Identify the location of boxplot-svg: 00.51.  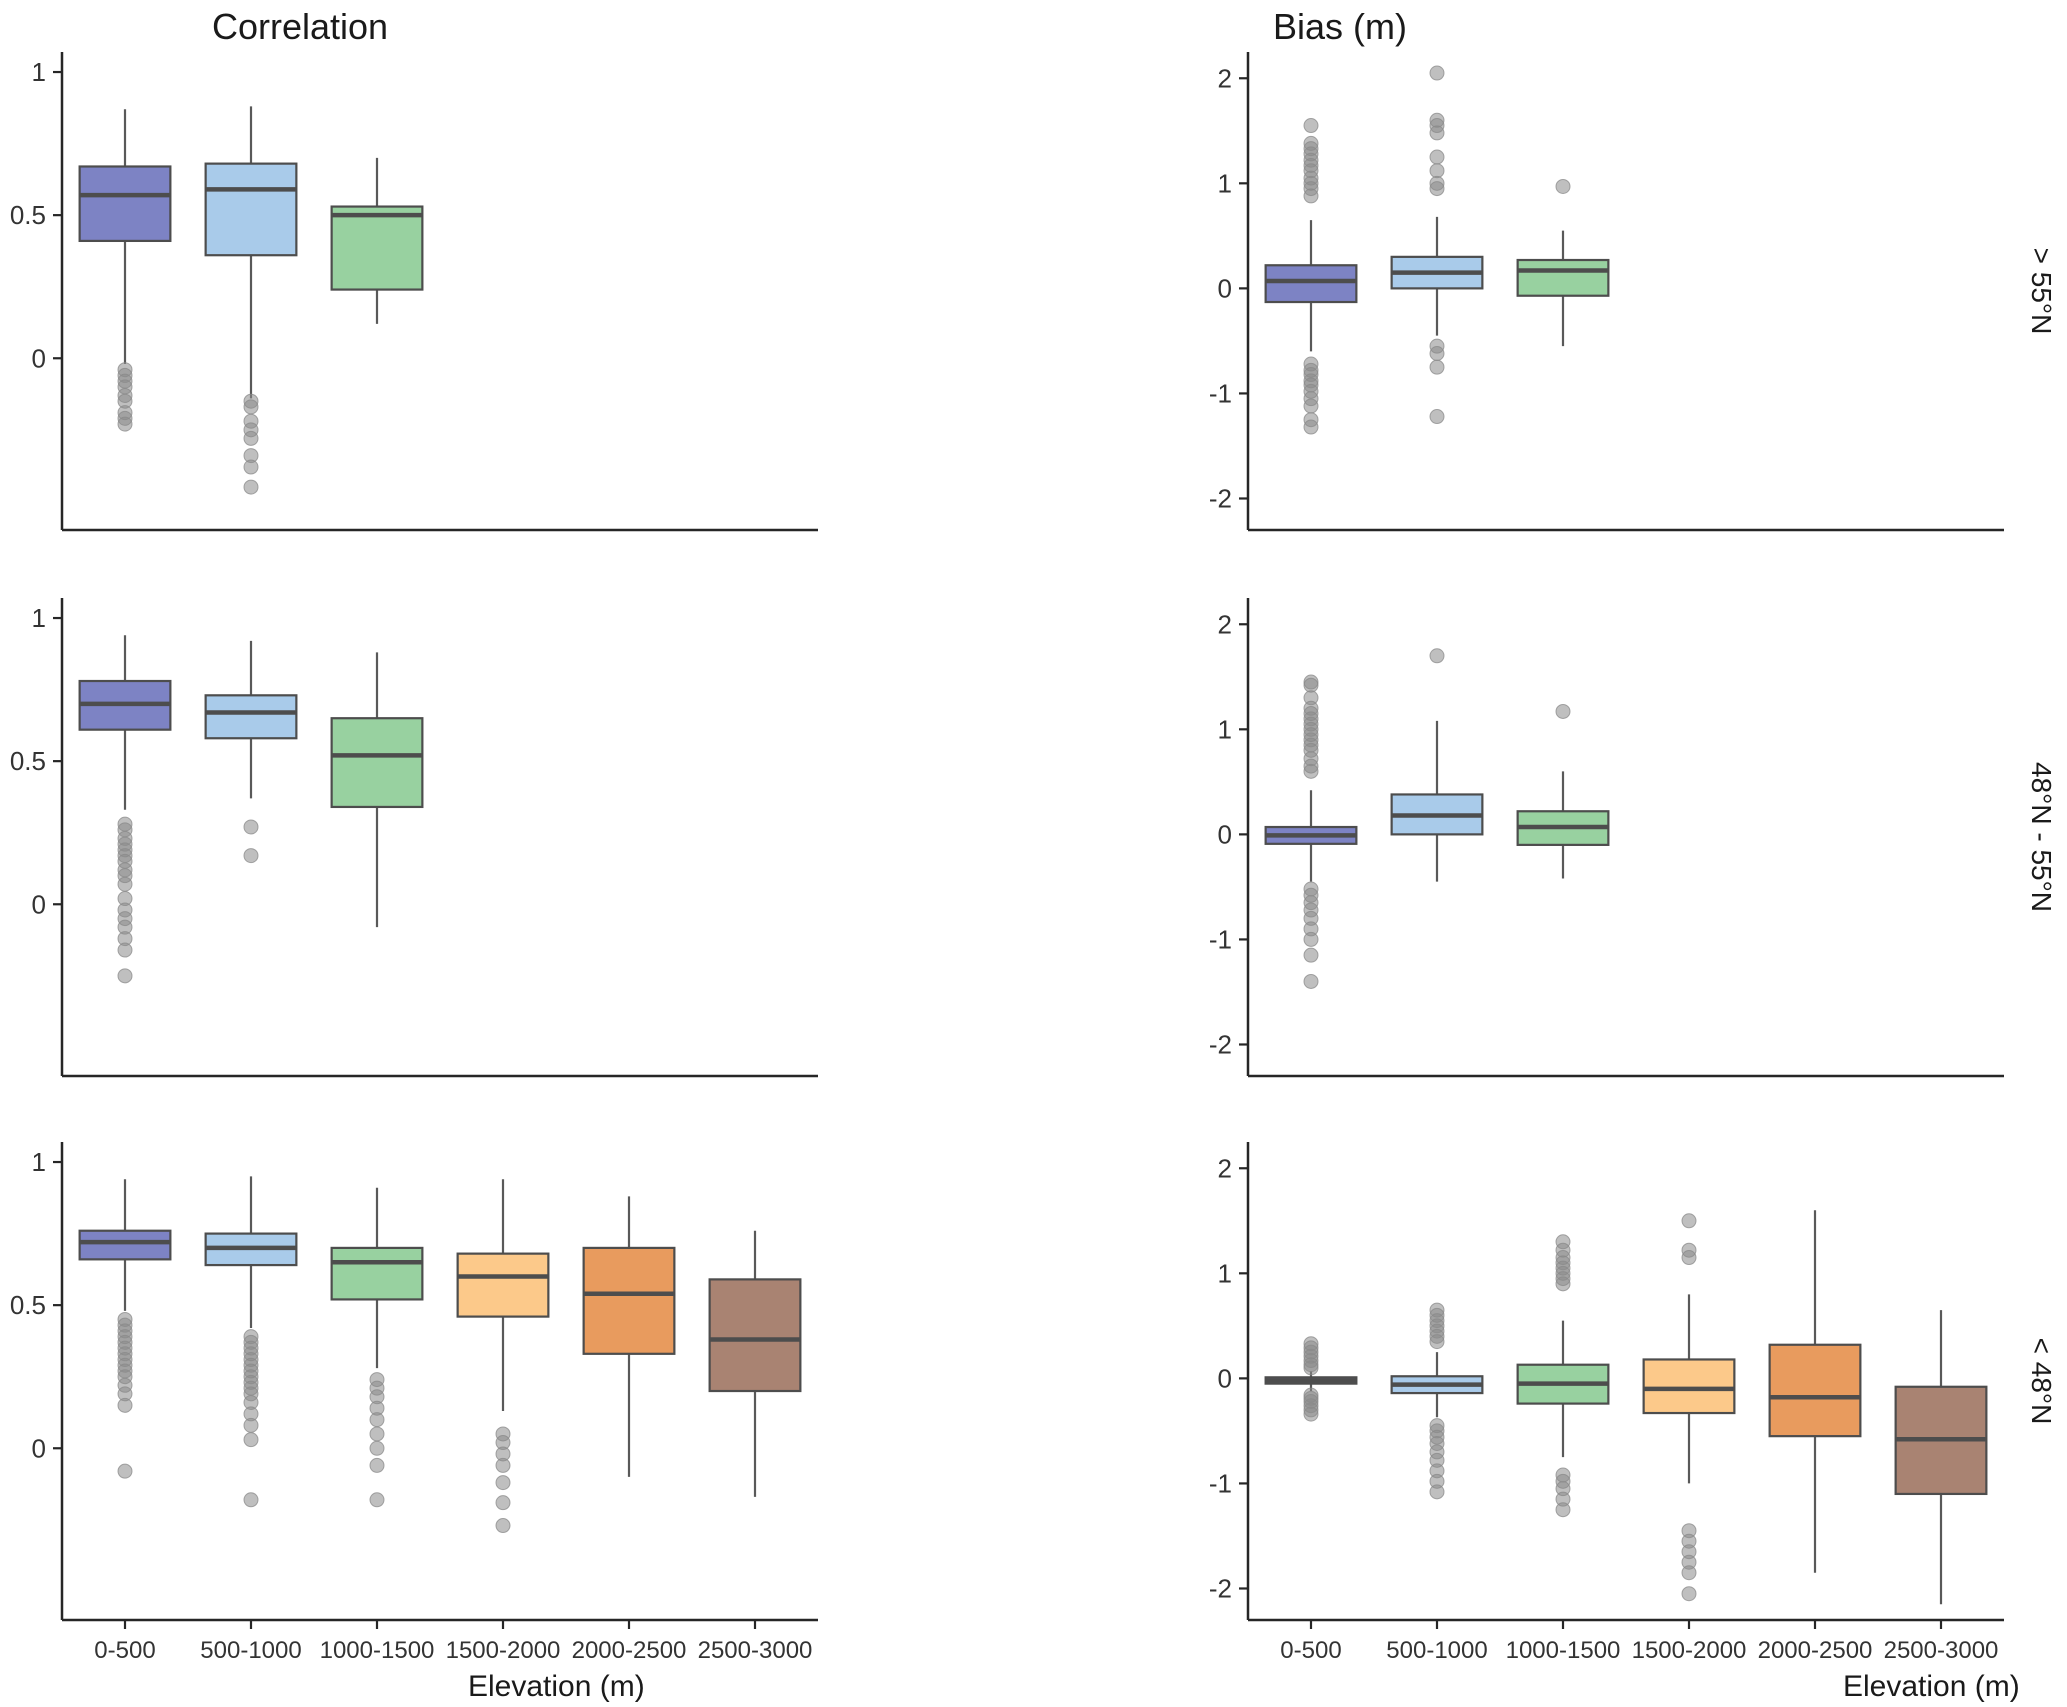
(414, 838).